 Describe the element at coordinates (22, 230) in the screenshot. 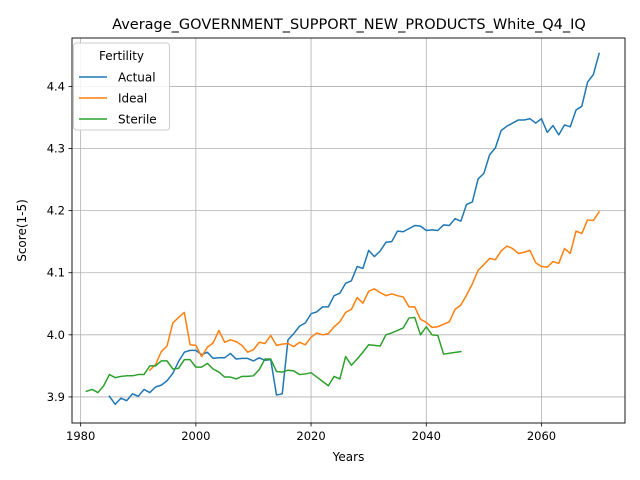

I see `y-axis-label: Score(1-5)` at that location.